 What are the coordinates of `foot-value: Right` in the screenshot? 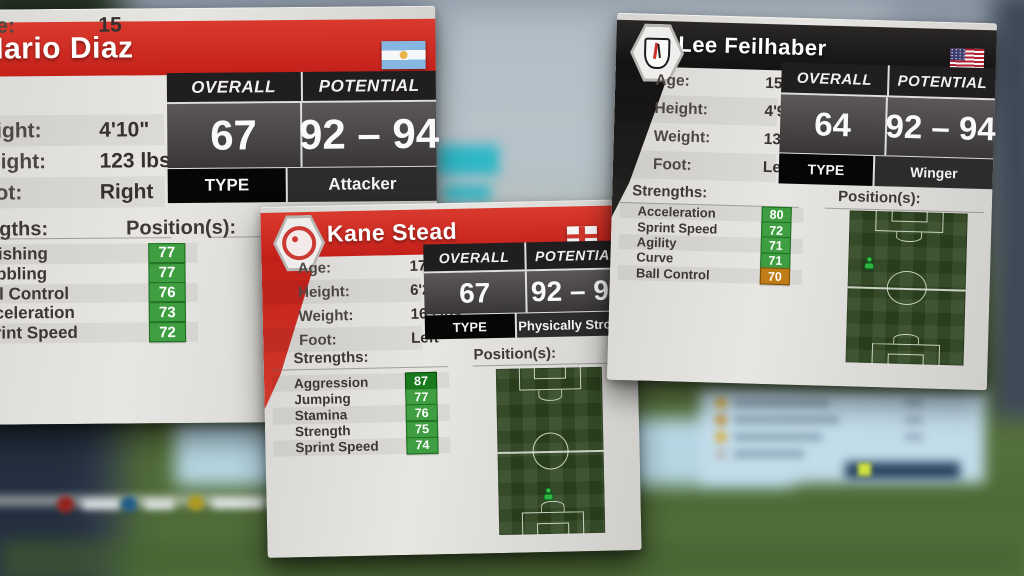 It's located at (126, 191).